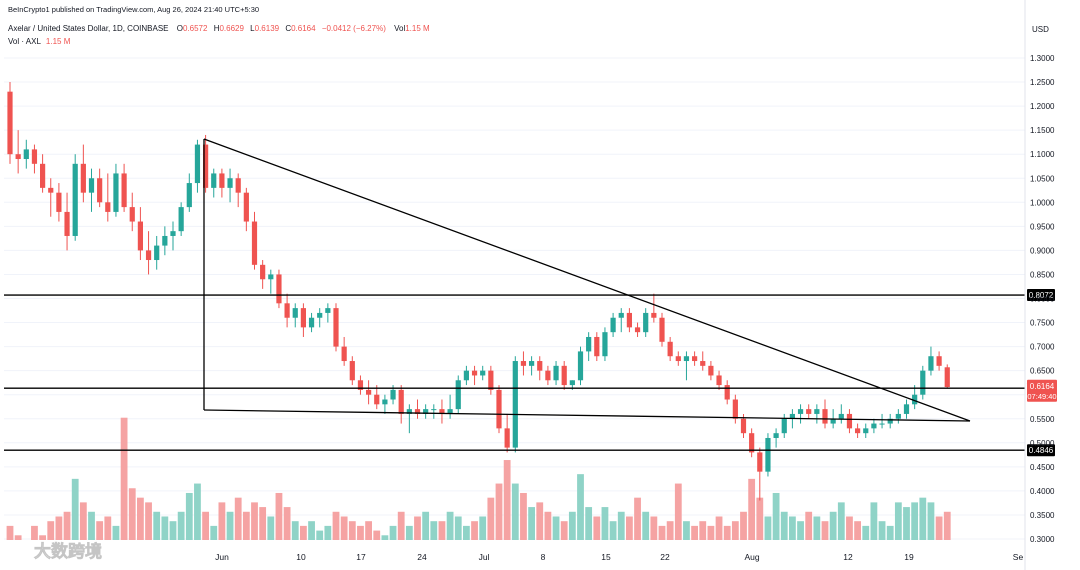 This screenshot has height=570, width=1080. Describe the element at coordinates (1042, 371) in the screenshot. I see `y-tick-label: 0.6500` at that location.